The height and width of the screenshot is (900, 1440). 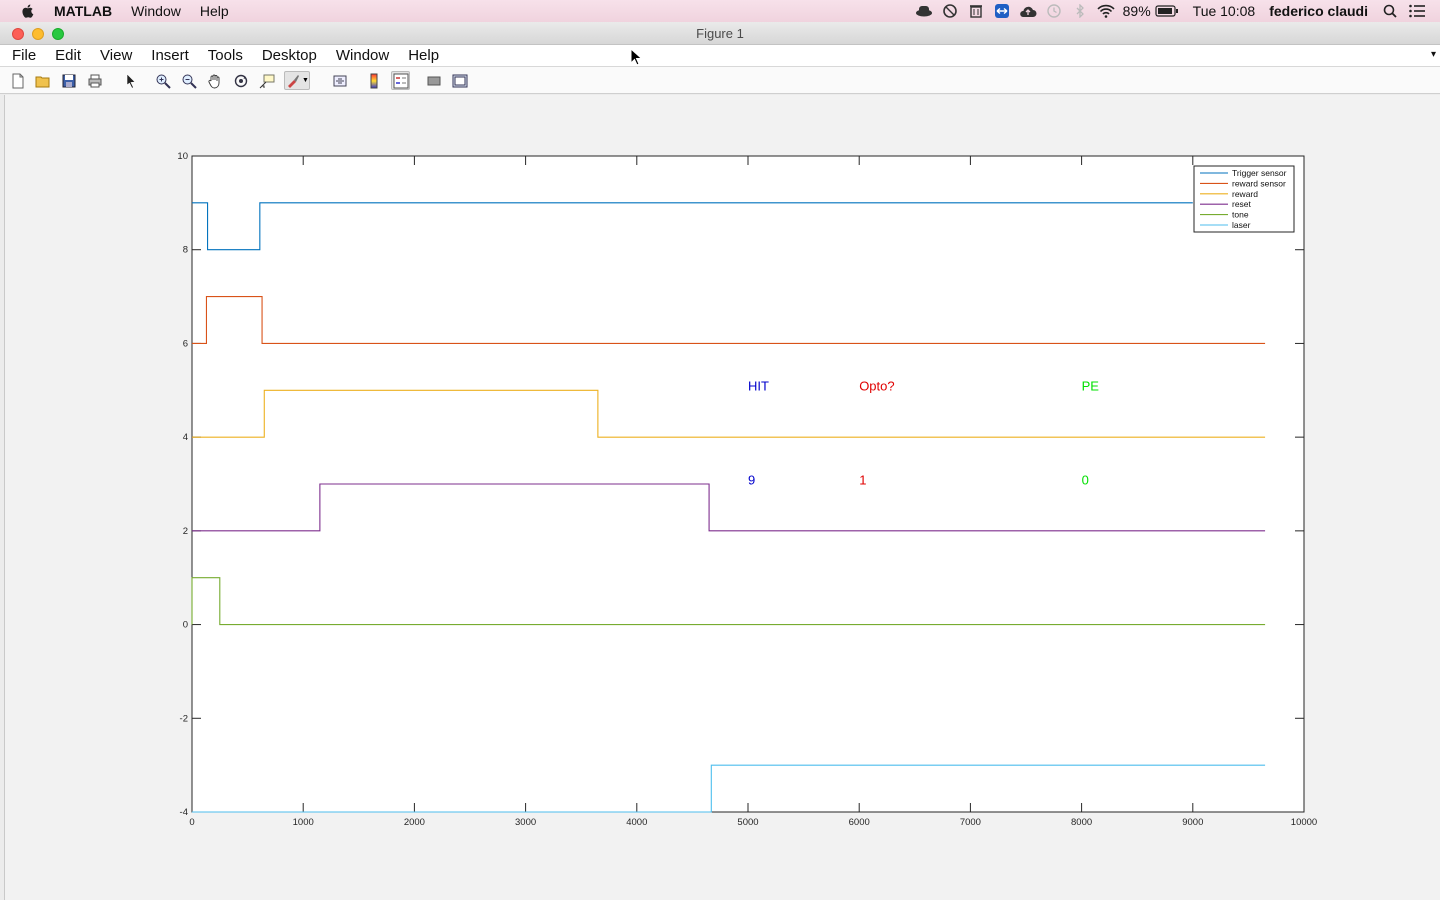 What do you see at coordinates (225, 55) in the screenshot?
I see `menu-tools: Tools` at bounding box center [225, 55].